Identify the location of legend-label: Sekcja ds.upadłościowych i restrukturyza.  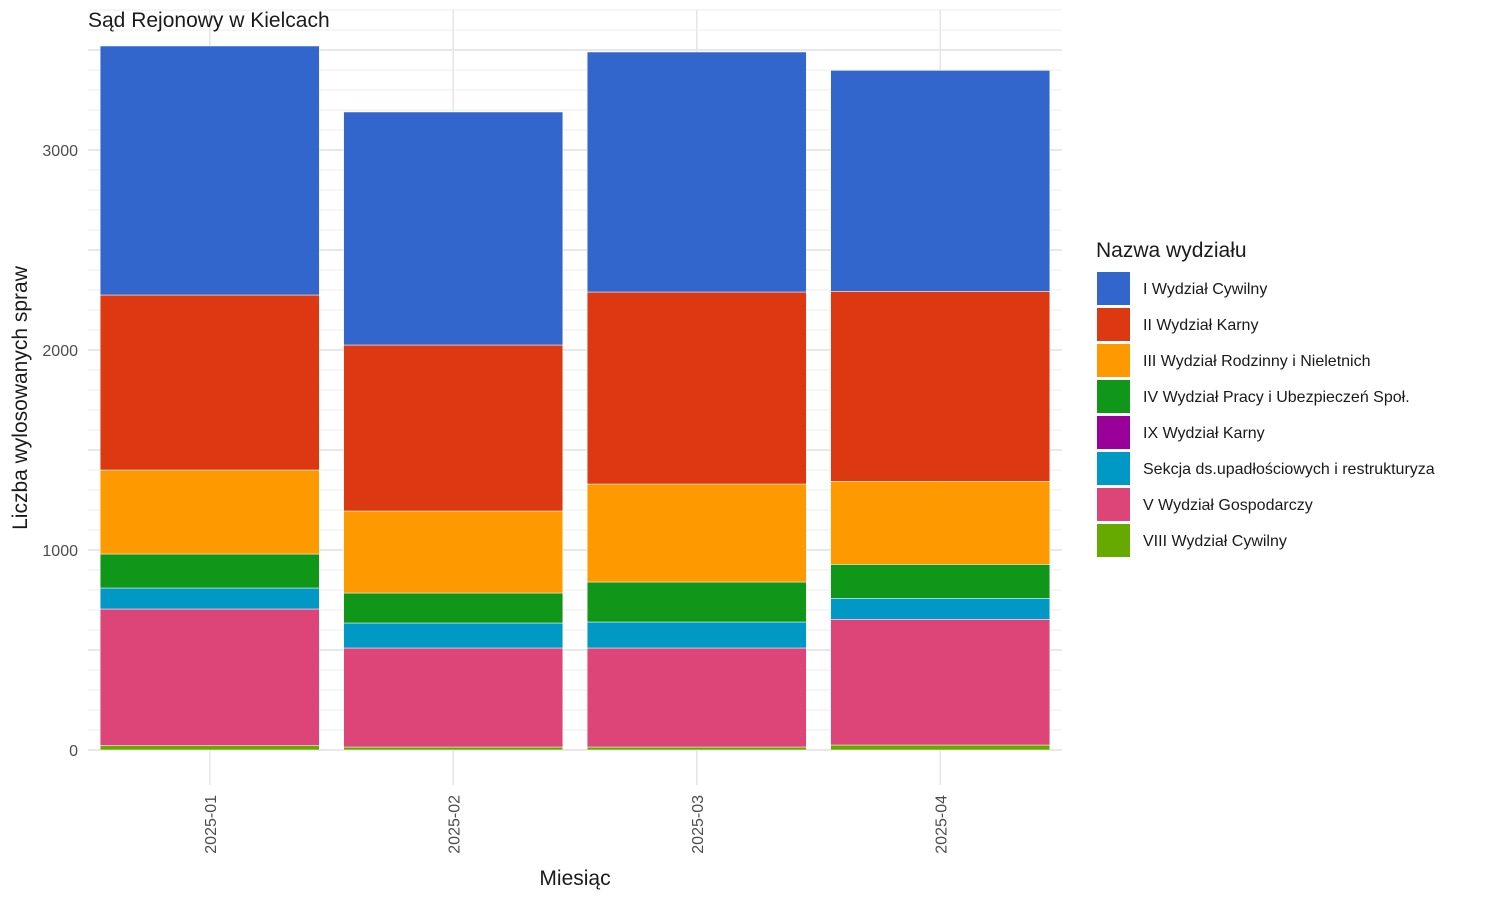
(1289, 469).